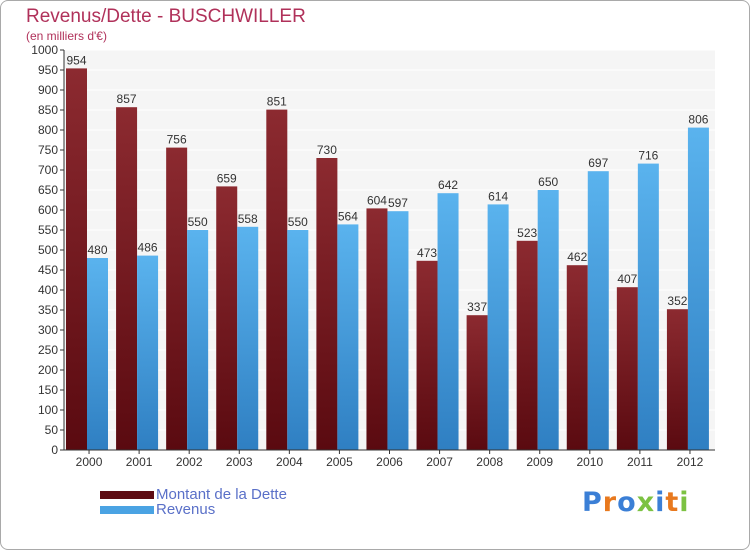 The height and width of the screenshot is (550, 750). I want to click on y-tick-label: 550, so click(48, 230).